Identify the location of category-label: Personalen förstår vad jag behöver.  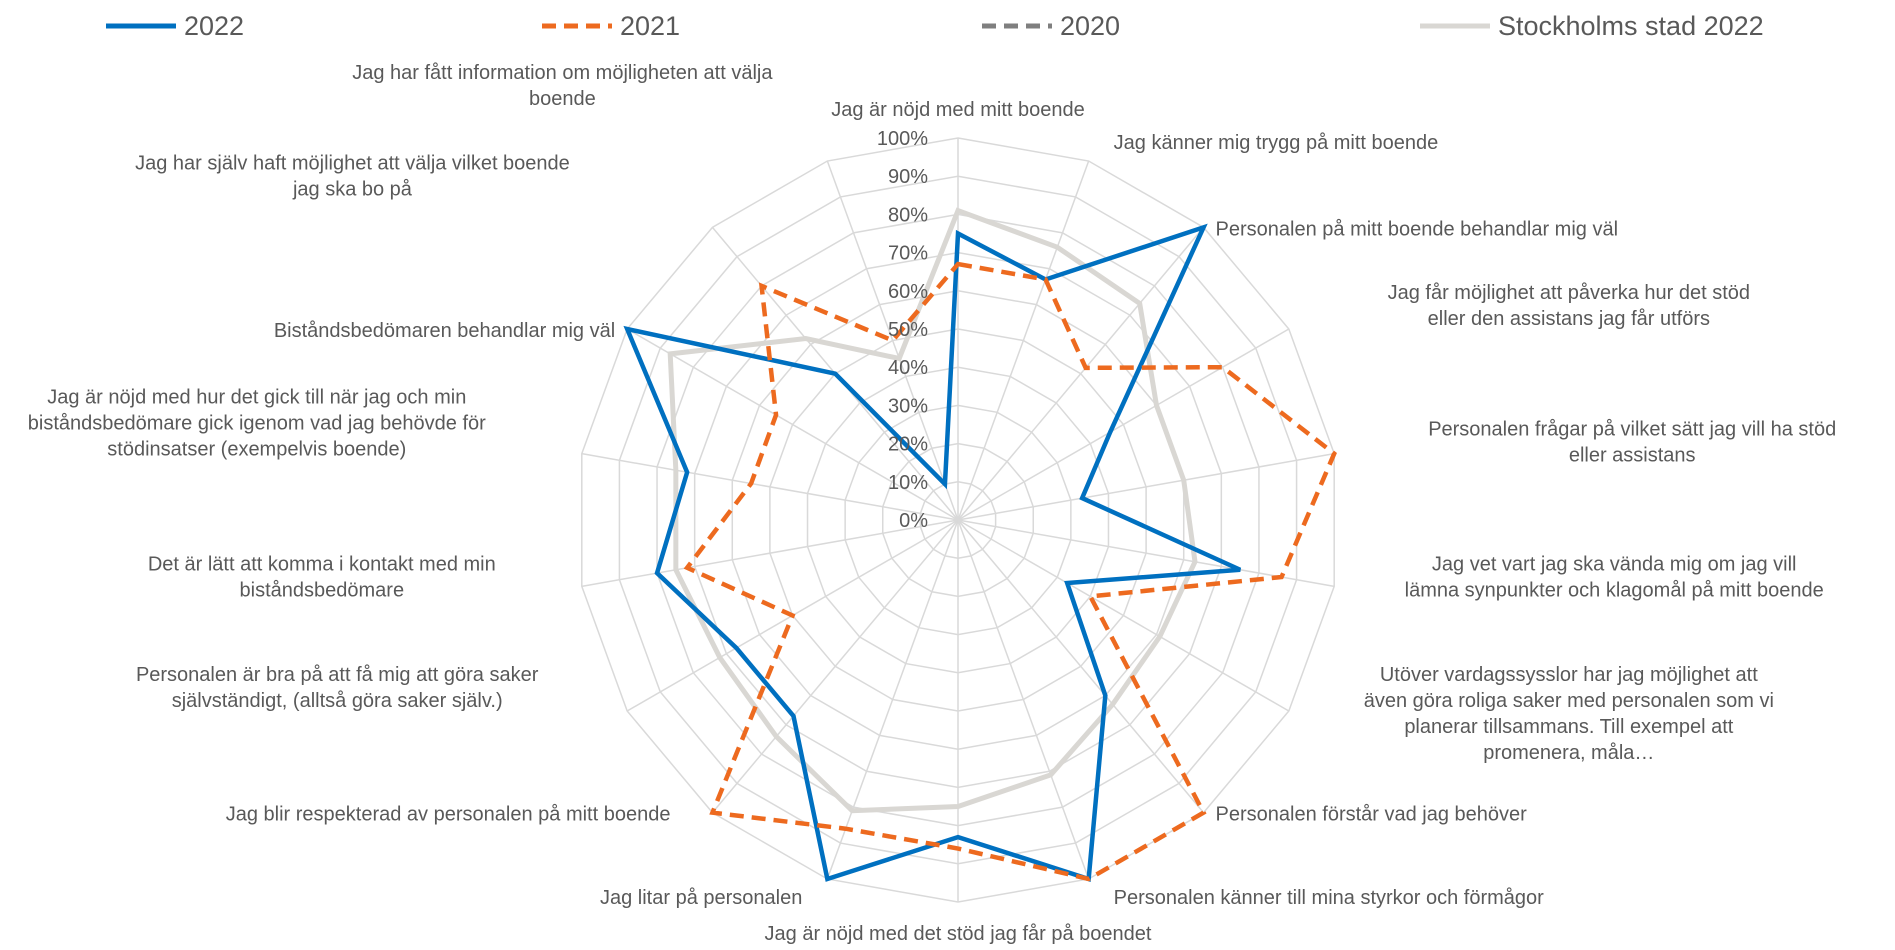
(1372, 815).